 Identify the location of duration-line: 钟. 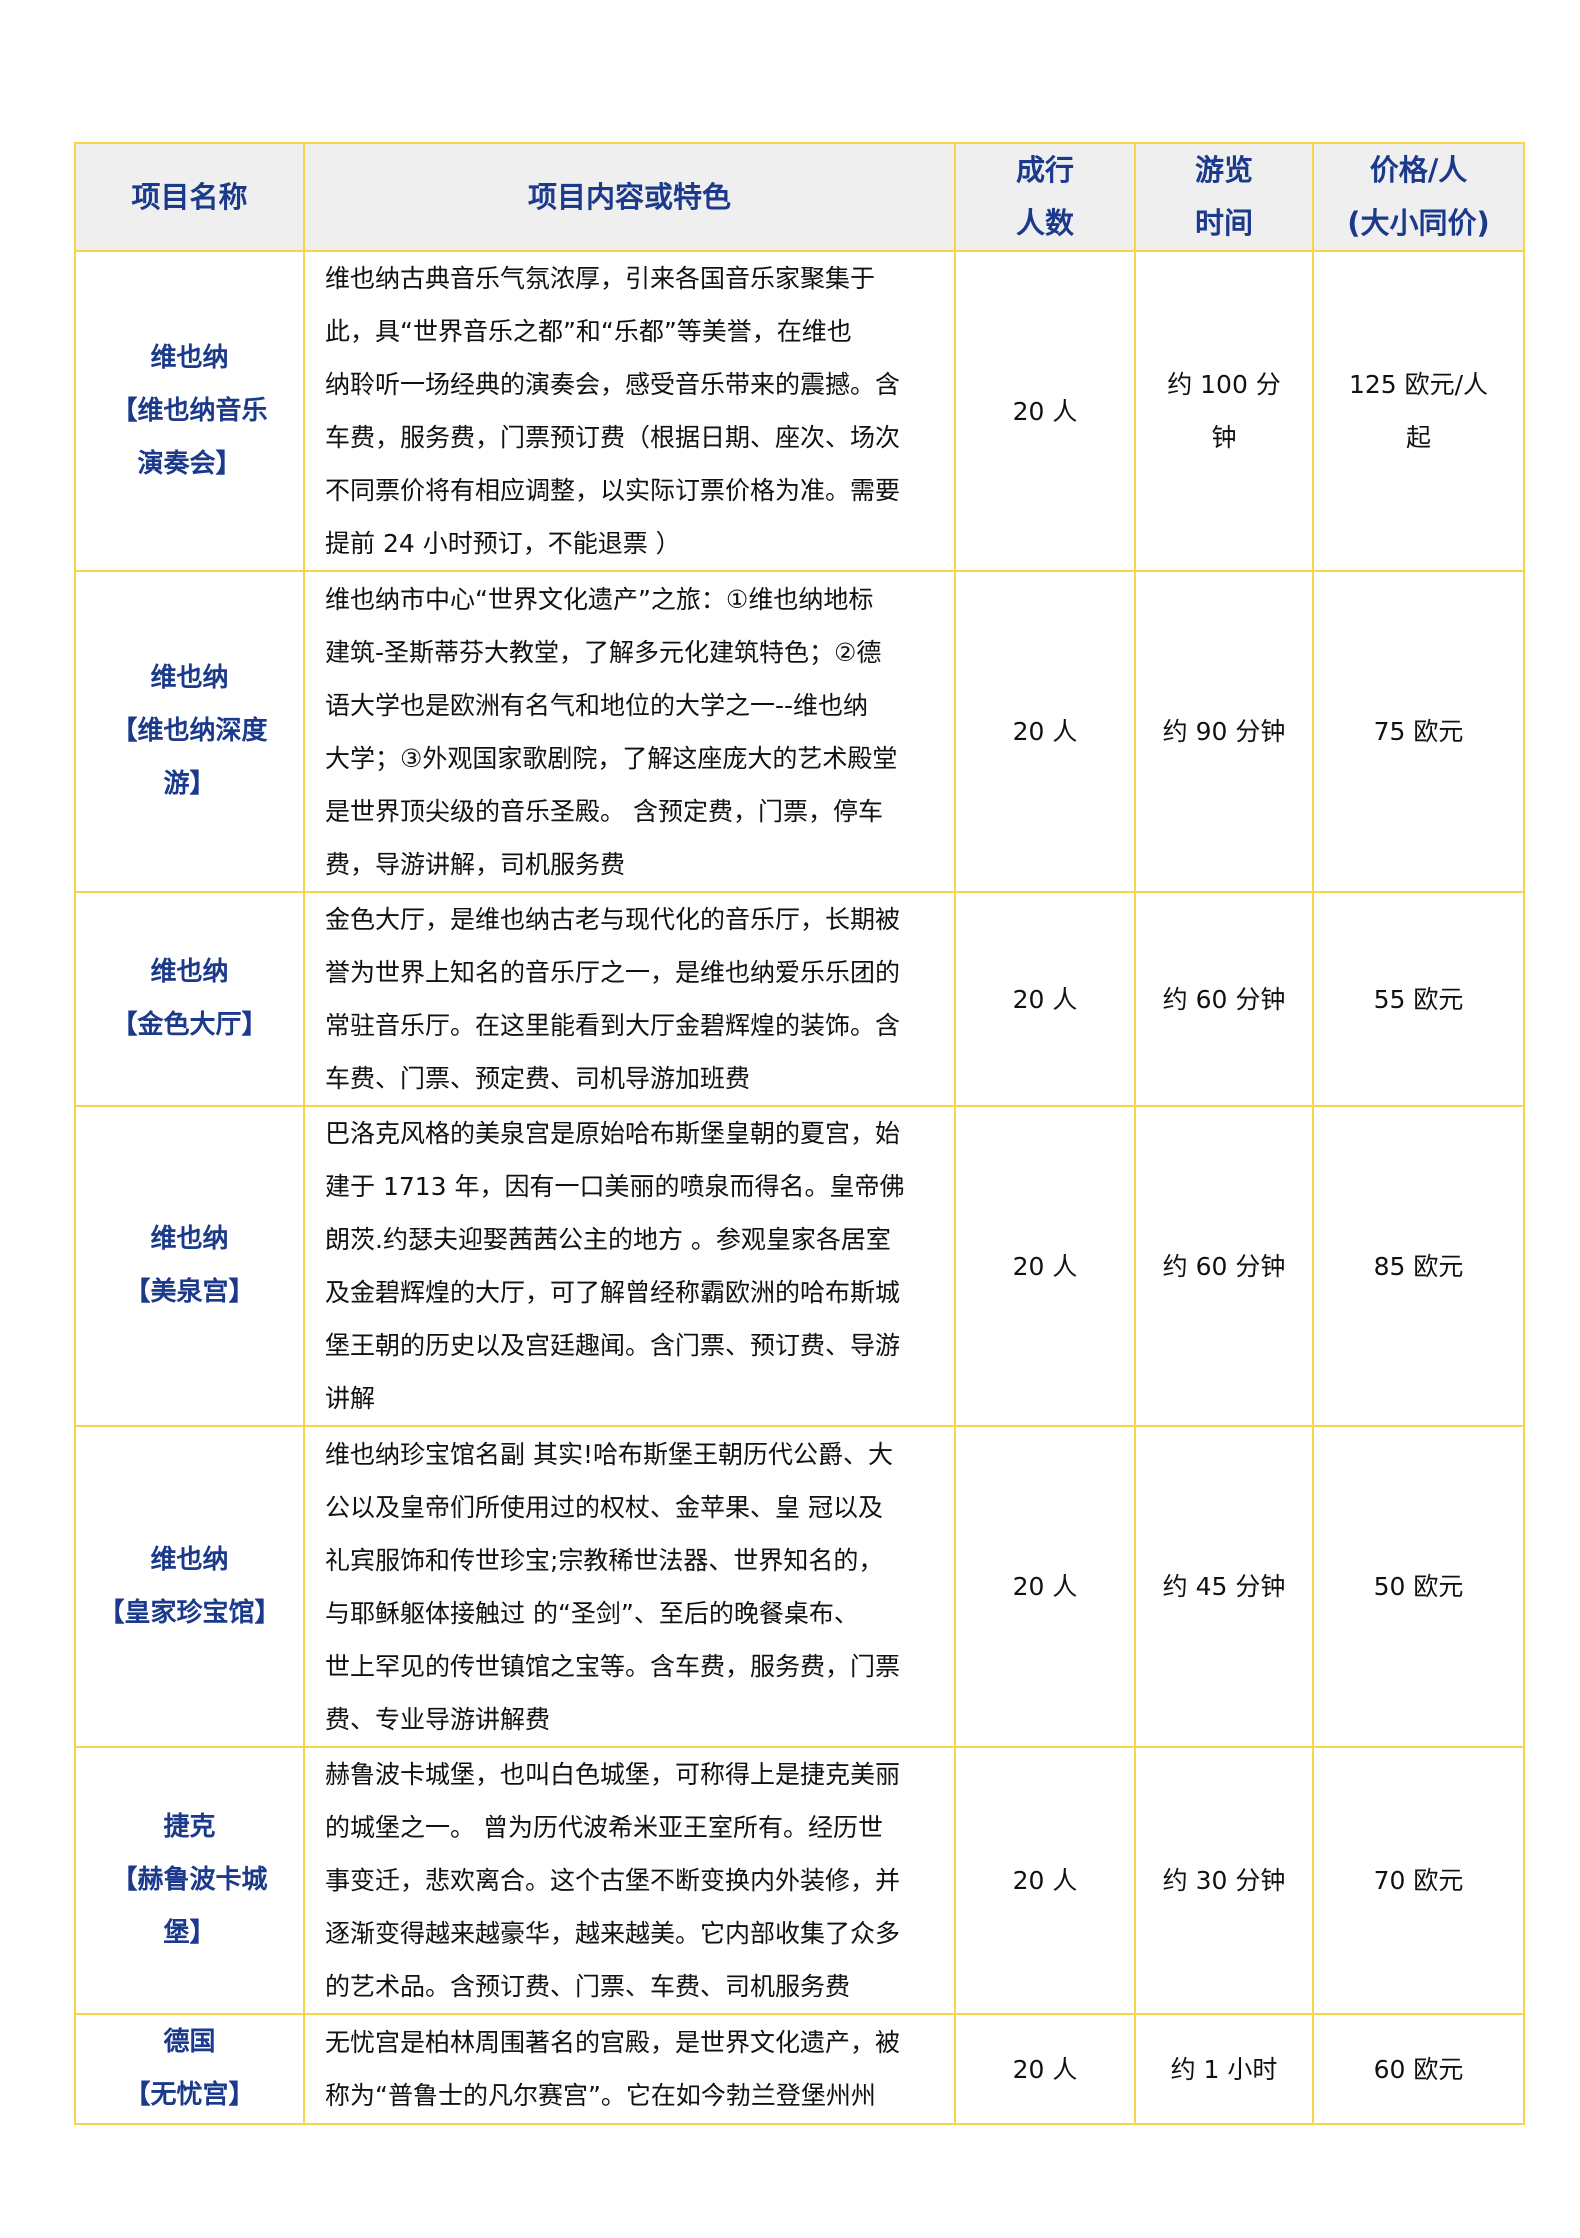
(1224, 437).